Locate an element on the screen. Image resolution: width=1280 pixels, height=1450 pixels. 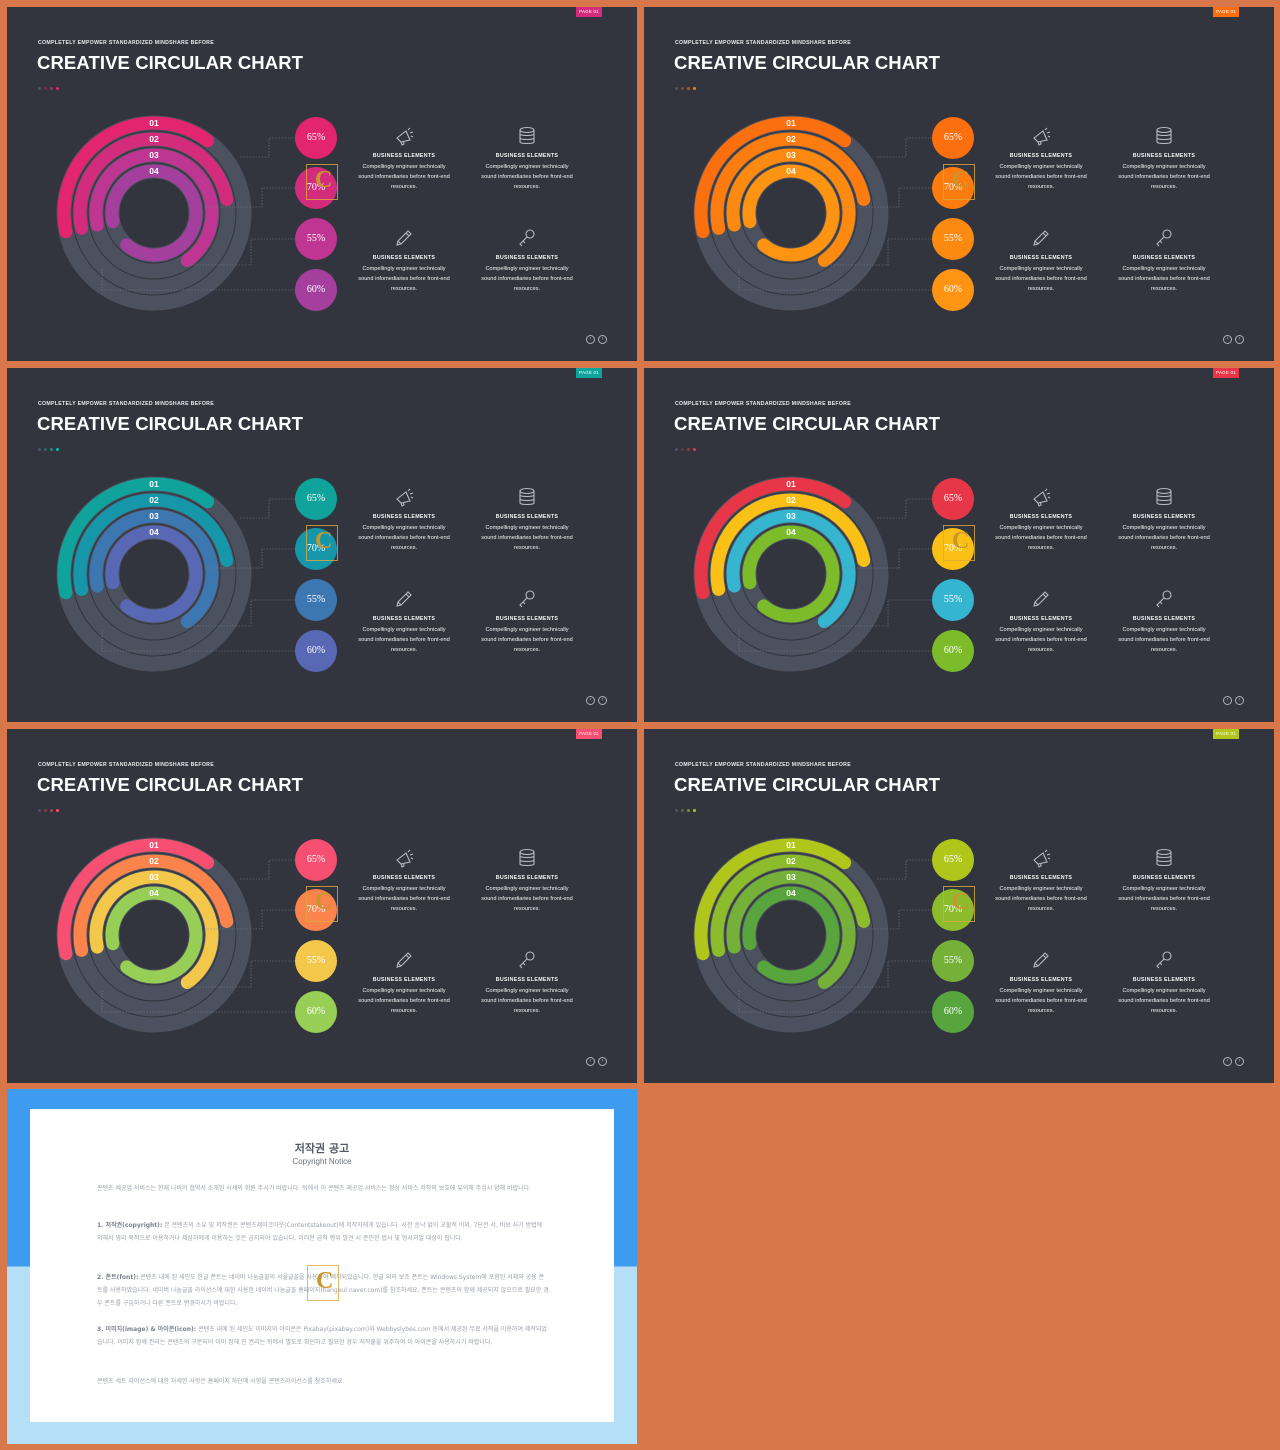
percent-circle-04: 60% is located at coordinates (953, 651).